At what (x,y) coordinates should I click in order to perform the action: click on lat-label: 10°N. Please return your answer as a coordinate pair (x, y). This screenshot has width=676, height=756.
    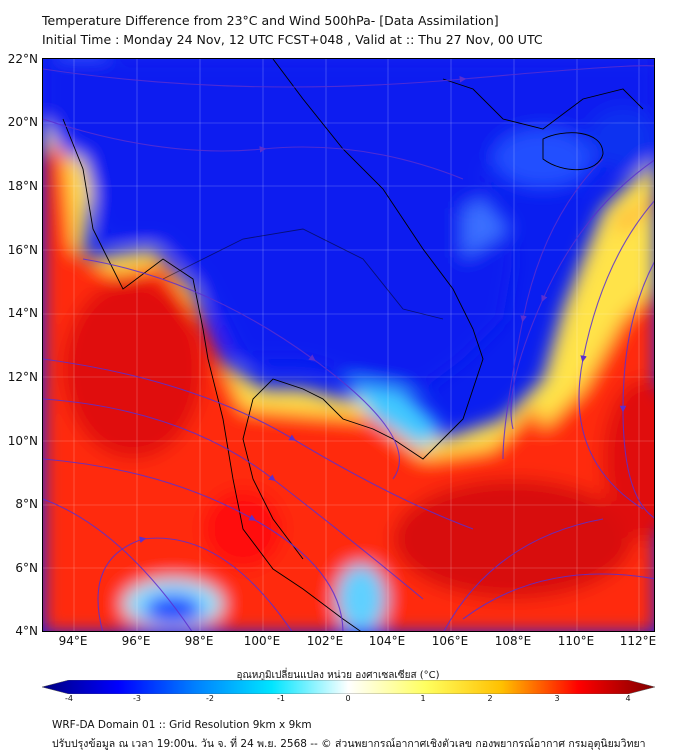
    Looking at the image, I should click on (22, 441).